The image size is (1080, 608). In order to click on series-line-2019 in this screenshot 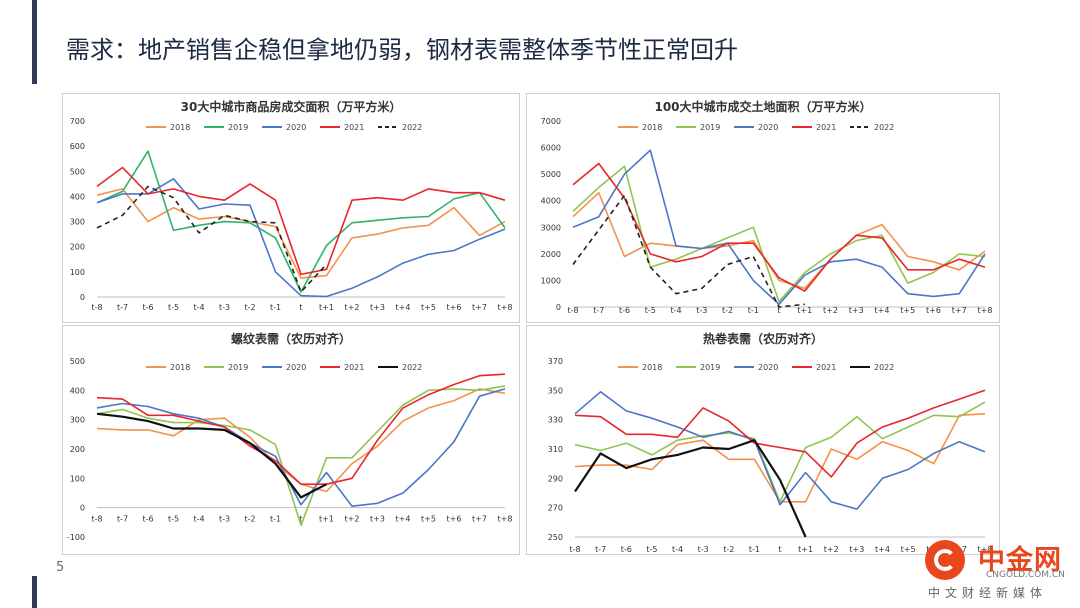, I will do `click(779, 234)`.